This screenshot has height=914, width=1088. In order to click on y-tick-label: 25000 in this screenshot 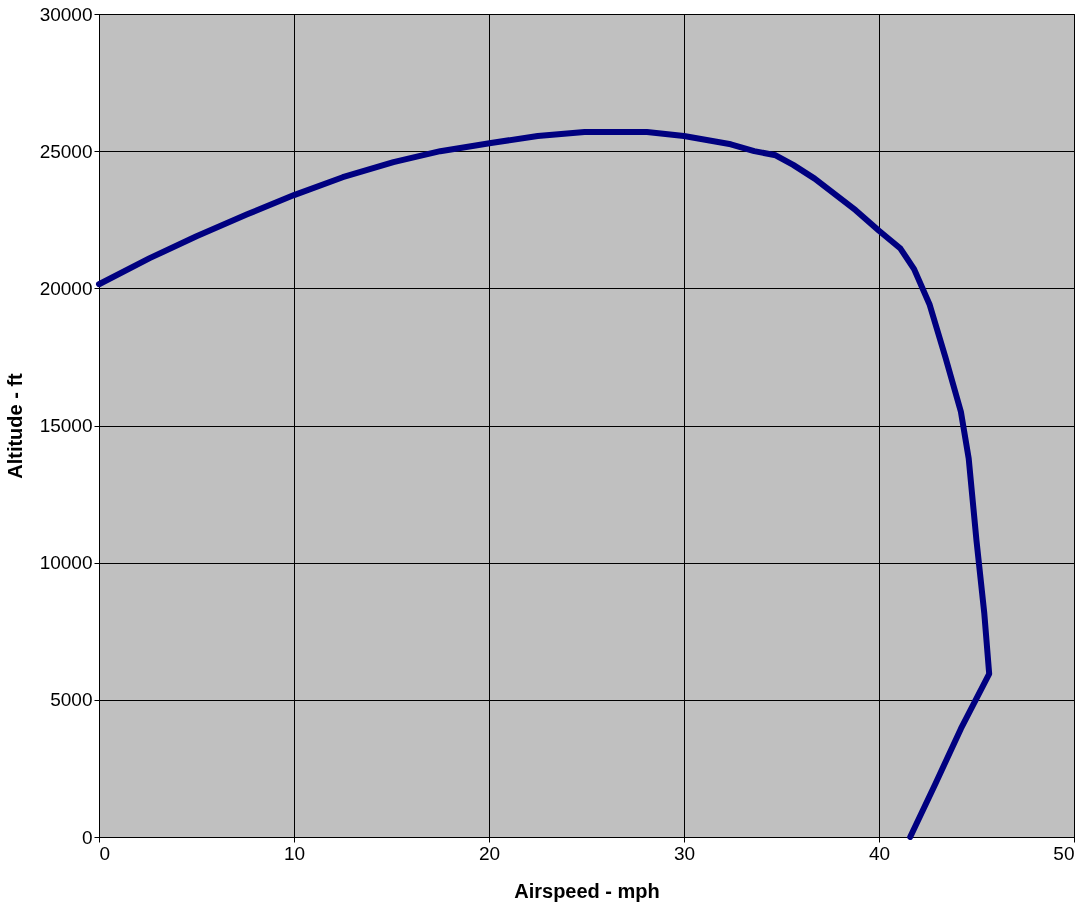, I will do `click(66, 151)`.